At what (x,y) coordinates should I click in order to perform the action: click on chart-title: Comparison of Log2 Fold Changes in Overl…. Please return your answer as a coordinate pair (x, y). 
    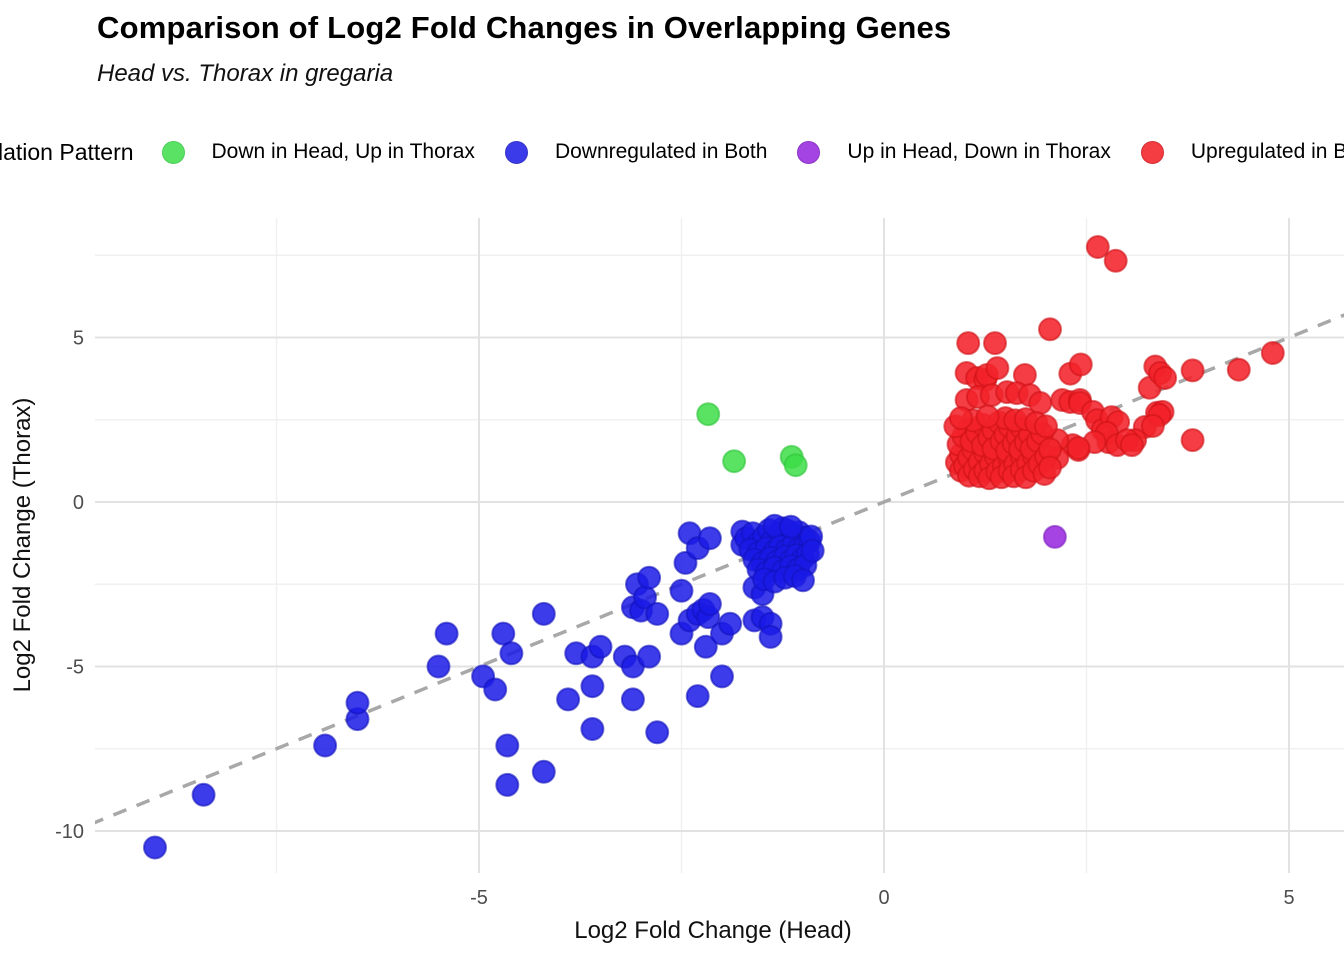
    Looking at the image, I should click on (524, 27).